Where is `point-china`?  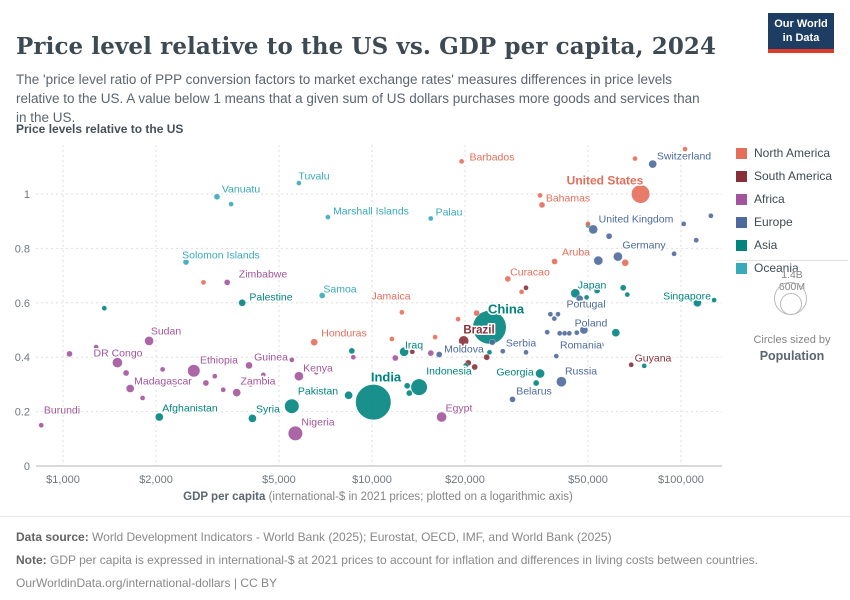
point-china is located at coordinates (489, 327).